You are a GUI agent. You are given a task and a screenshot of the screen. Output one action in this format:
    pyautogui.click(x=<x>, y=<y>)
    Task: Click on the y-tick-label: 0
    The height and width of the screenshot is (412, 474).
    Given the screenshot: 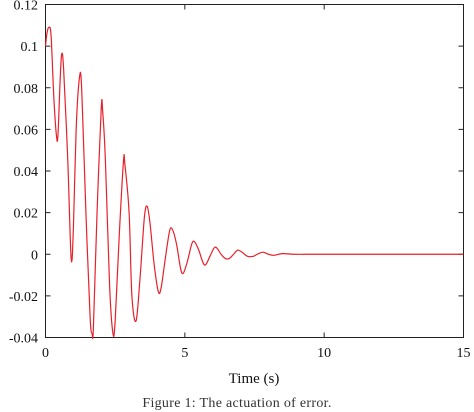 What is the action you would take?
    pyautogui.click(x=34, y=255)
    